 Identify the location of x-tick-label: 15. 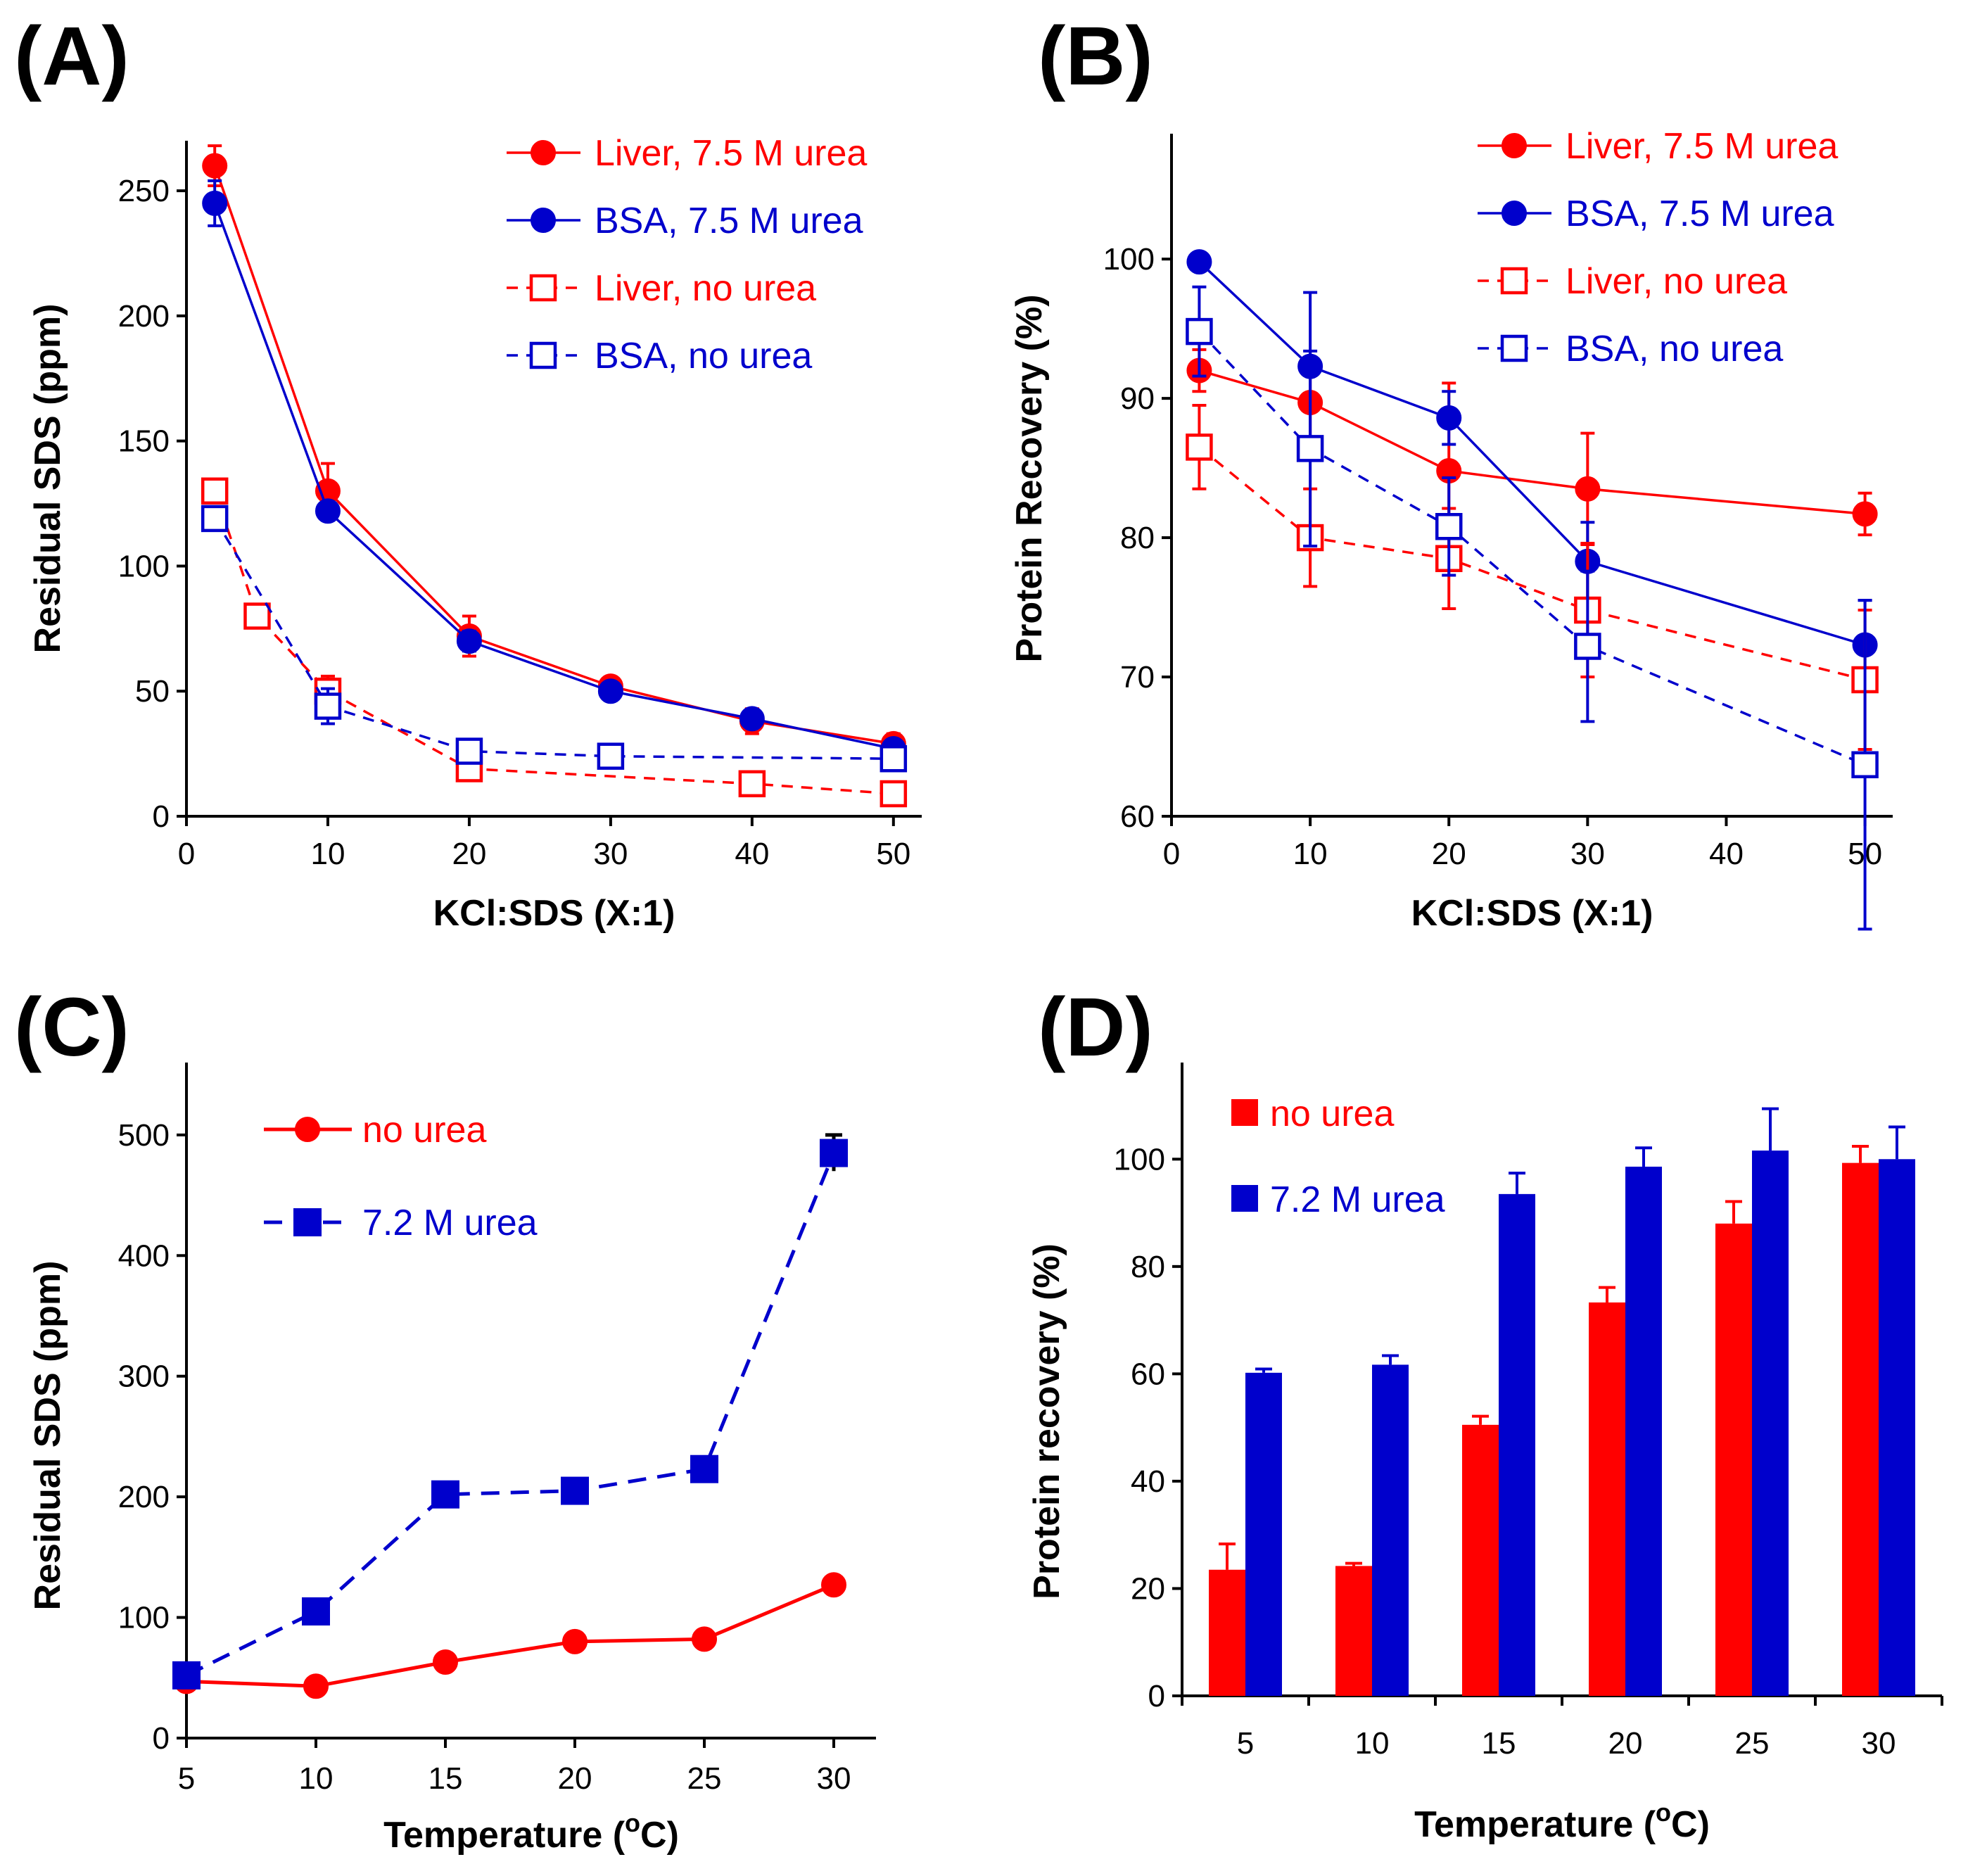
(1499, 1743).